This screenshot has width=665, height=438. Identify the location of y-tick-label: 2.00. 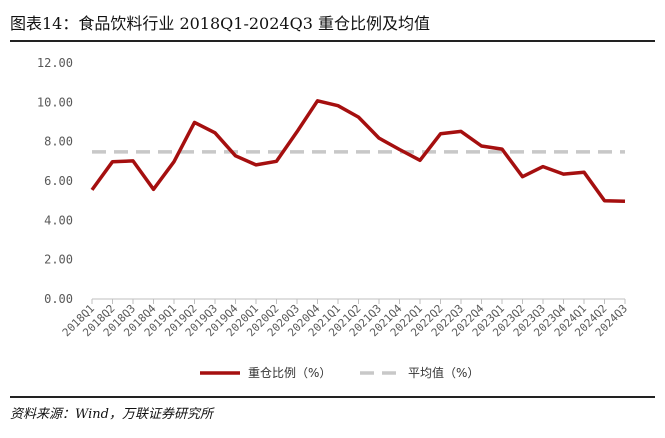
(58, 260).